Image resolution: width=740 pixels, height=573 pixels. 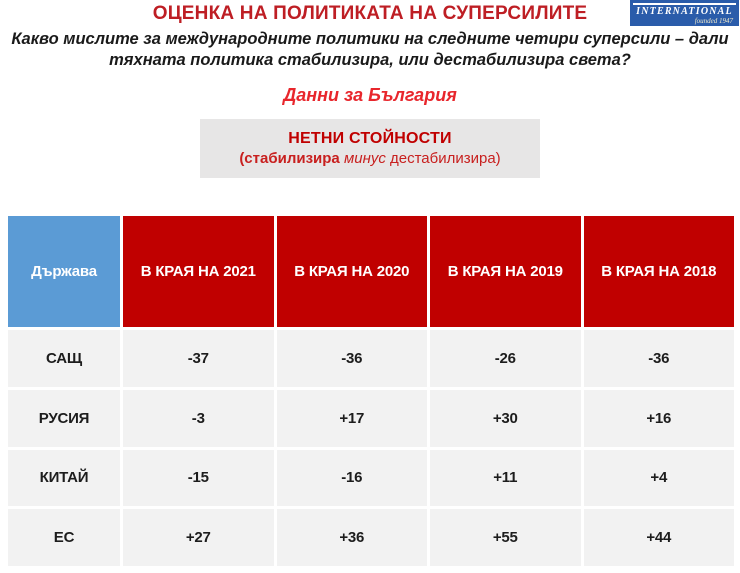 I want to click on logo-founded-text: founded 1947, so click(x=713, y=21).